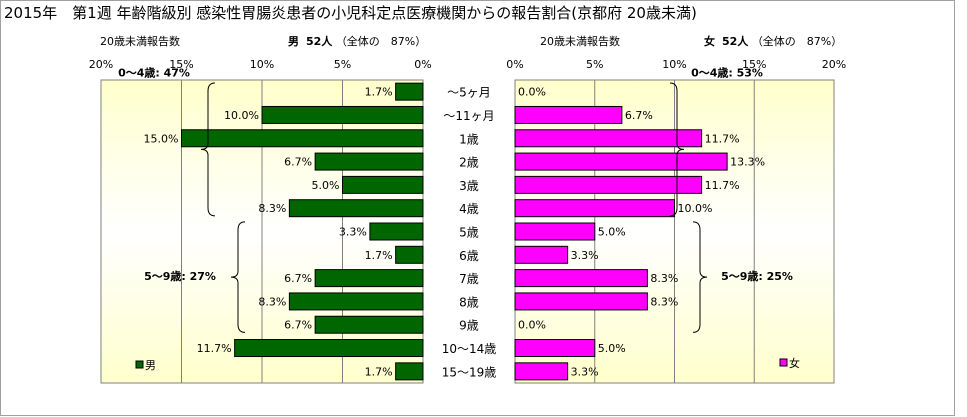 The width and height of the screenshot is (967, 417). I want to click on female-sex-label: 女, so click(709, 41).